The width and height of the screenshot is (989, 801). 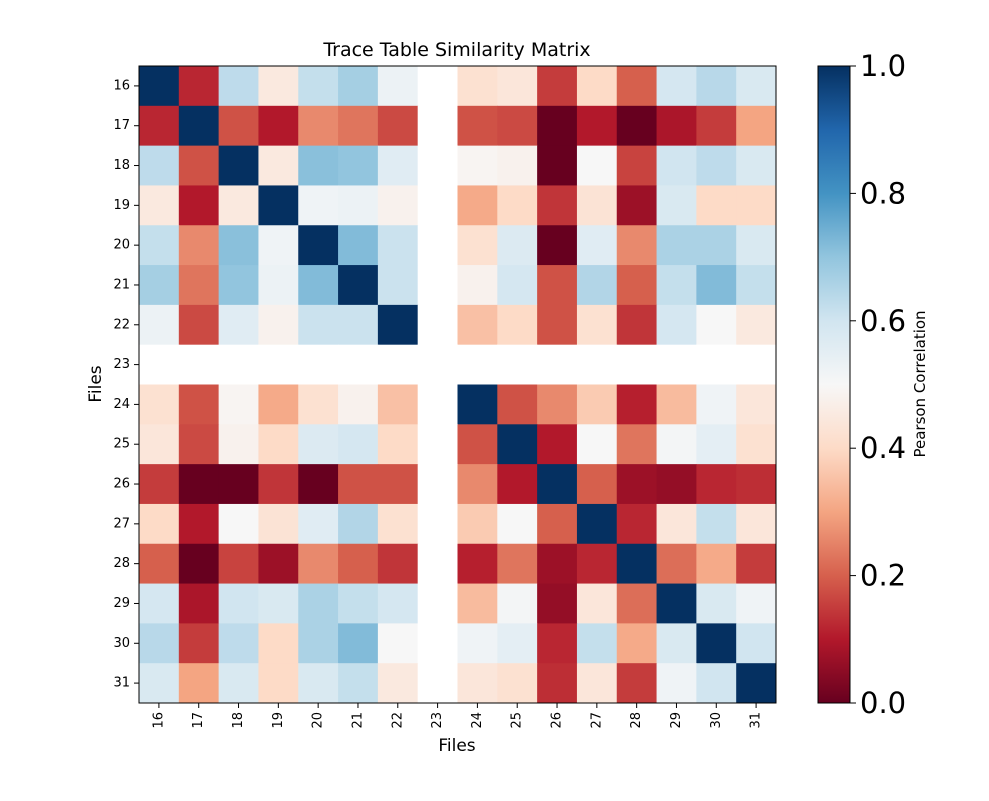 I want to click on y-tick-label: 16, so click(x=121, y=85).